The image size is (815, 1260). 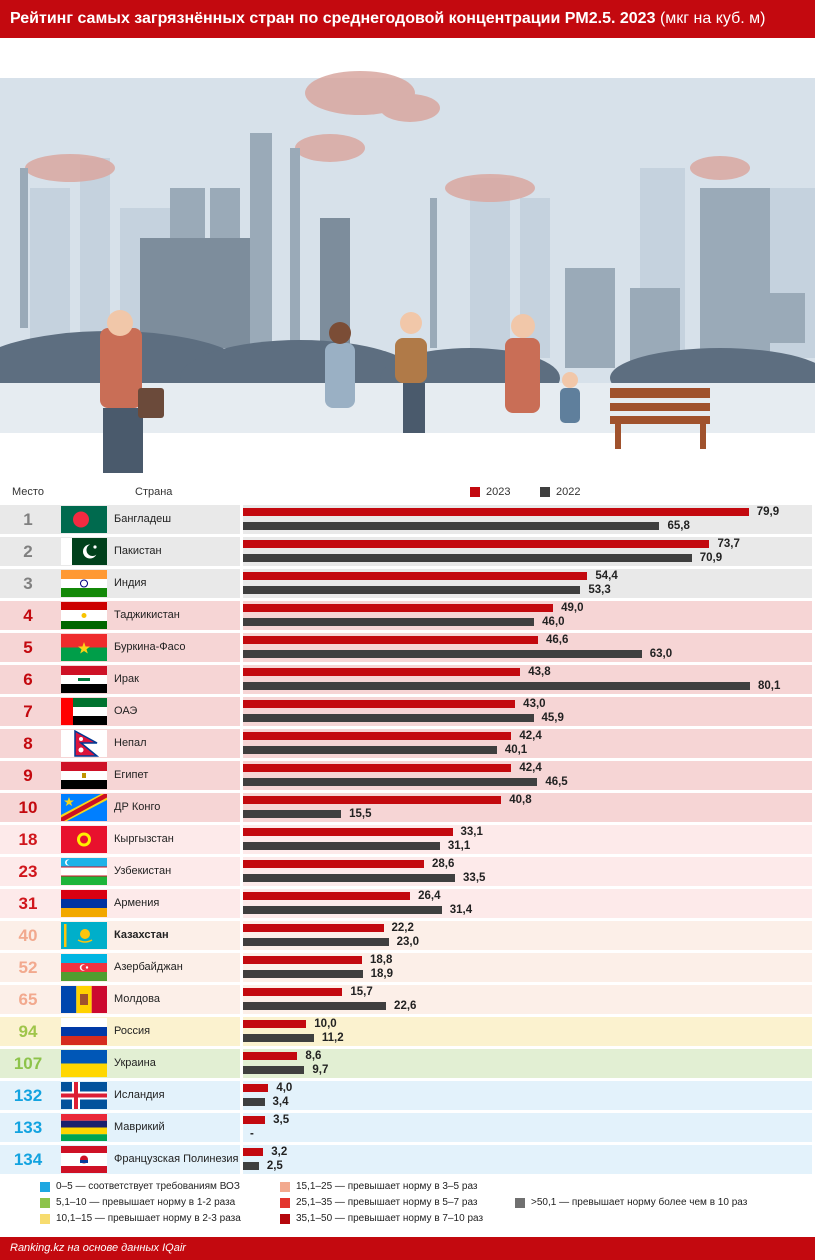 I want to click on value-label-2023: 54,4, so click(x=606, y=576).